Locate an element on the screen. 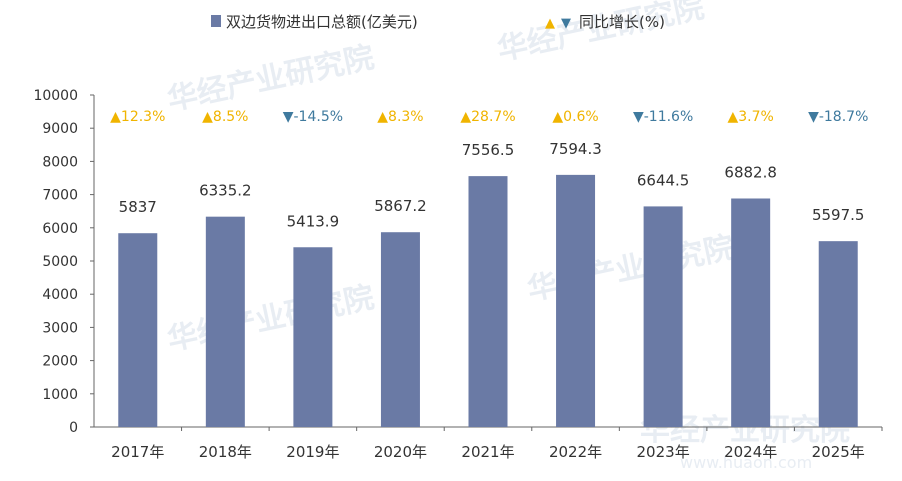  growth-label: ▲8.3% is located at coordinates (400, 117).